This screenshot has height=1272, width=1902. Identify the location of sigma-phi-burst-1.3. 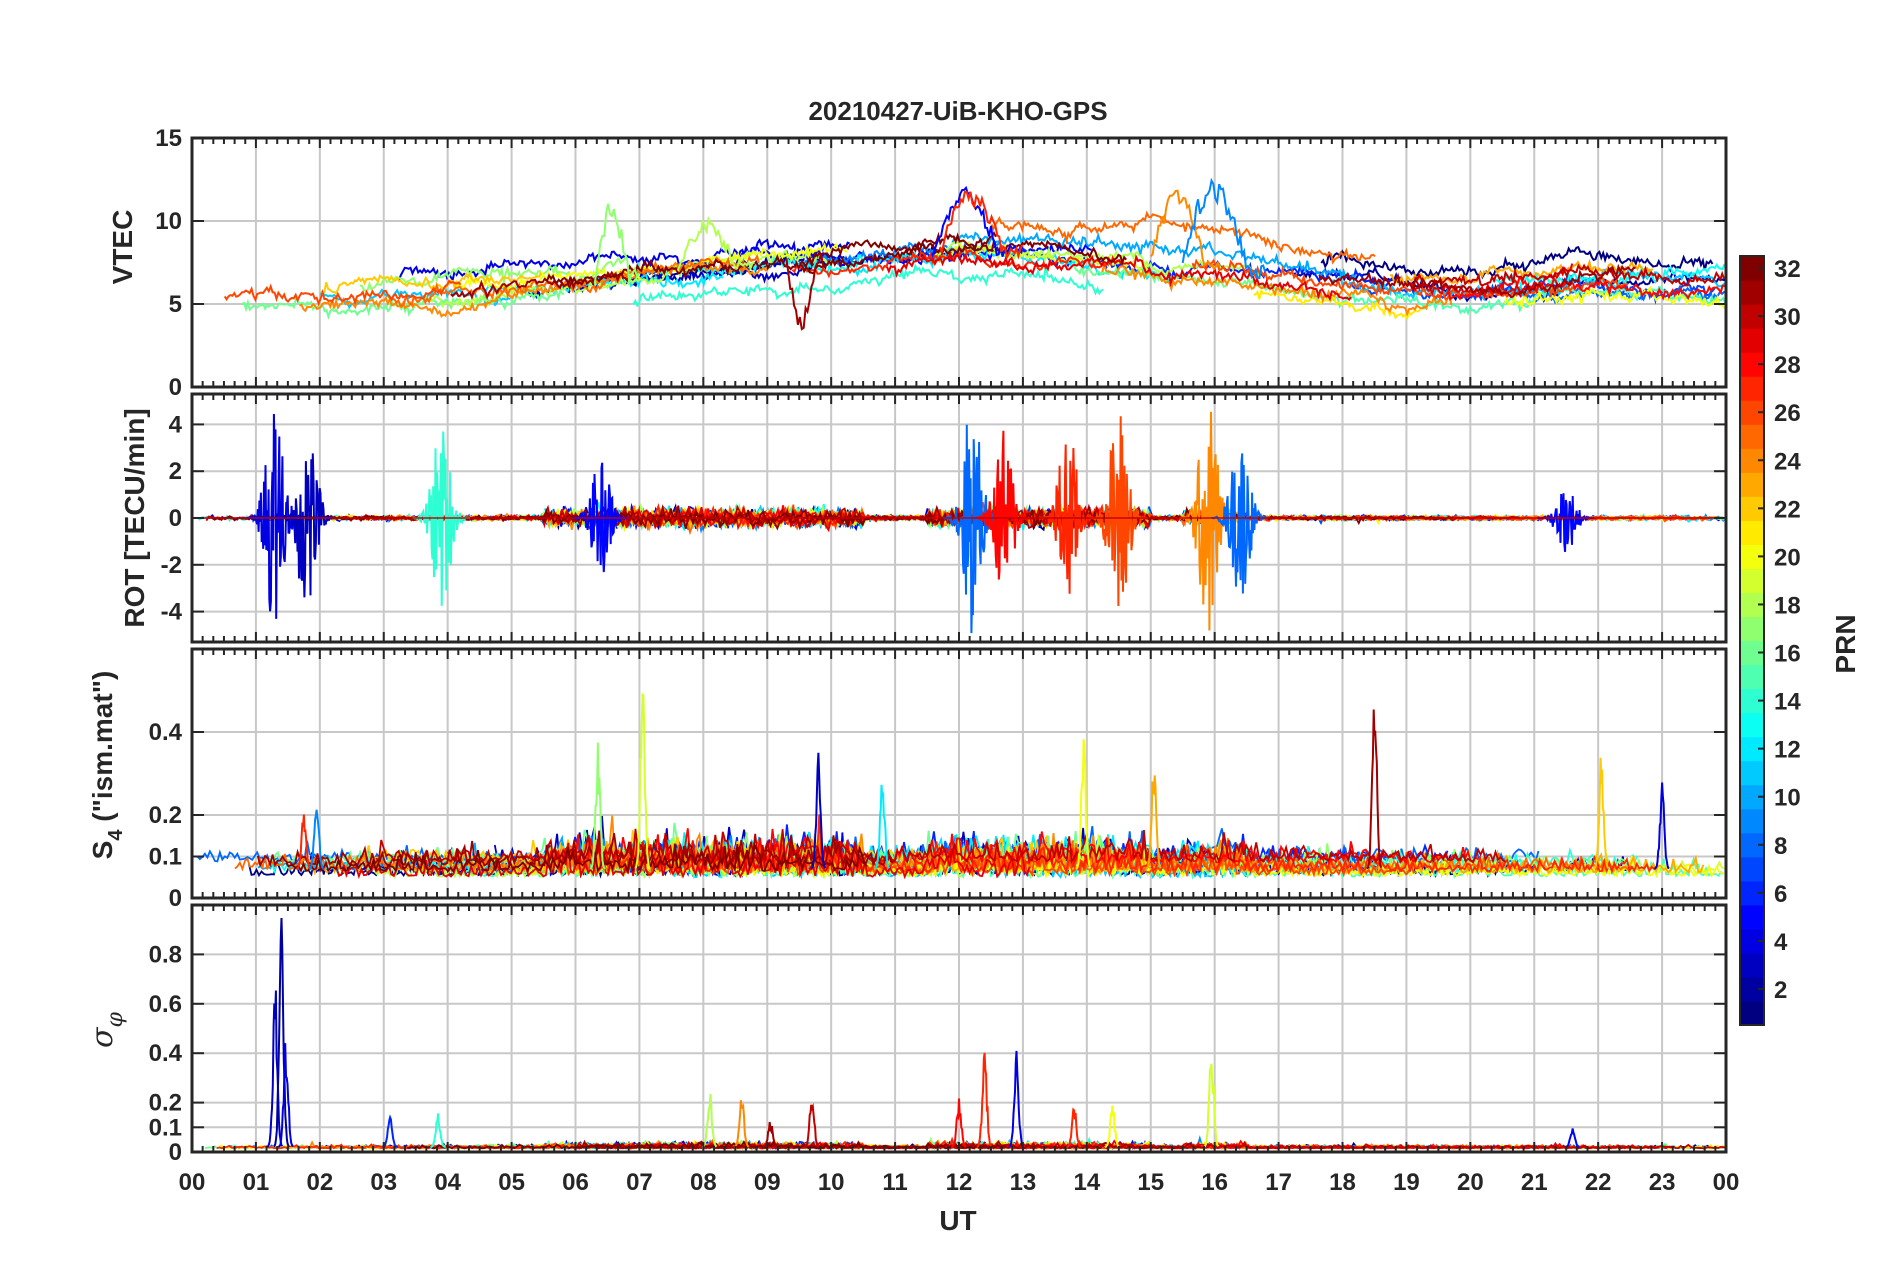
(274, 1069).